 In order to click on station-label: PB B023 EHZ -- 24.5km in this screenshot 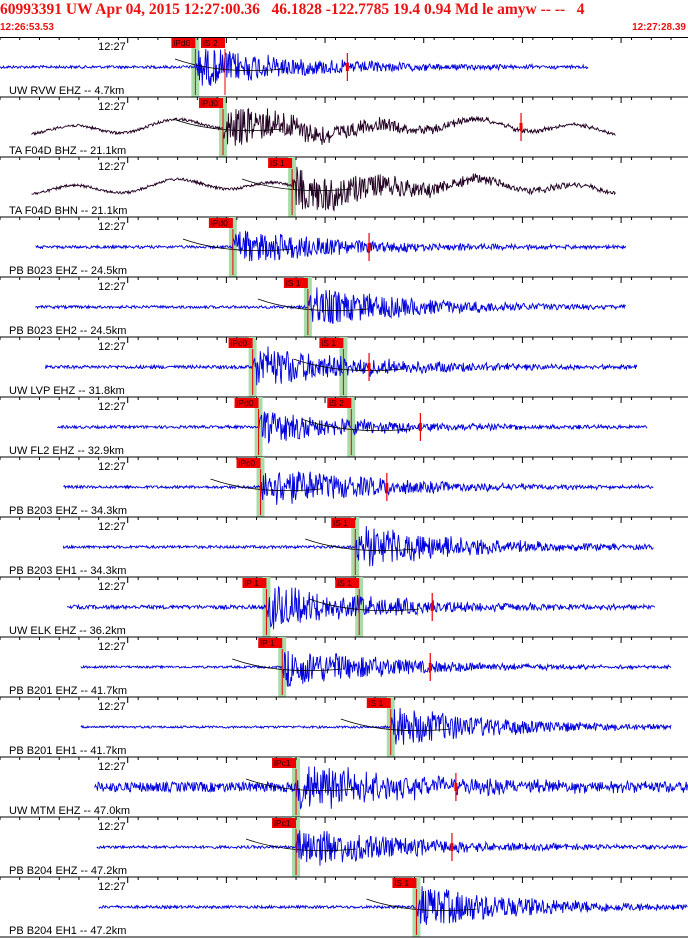, I will do `click(68, 271)`.